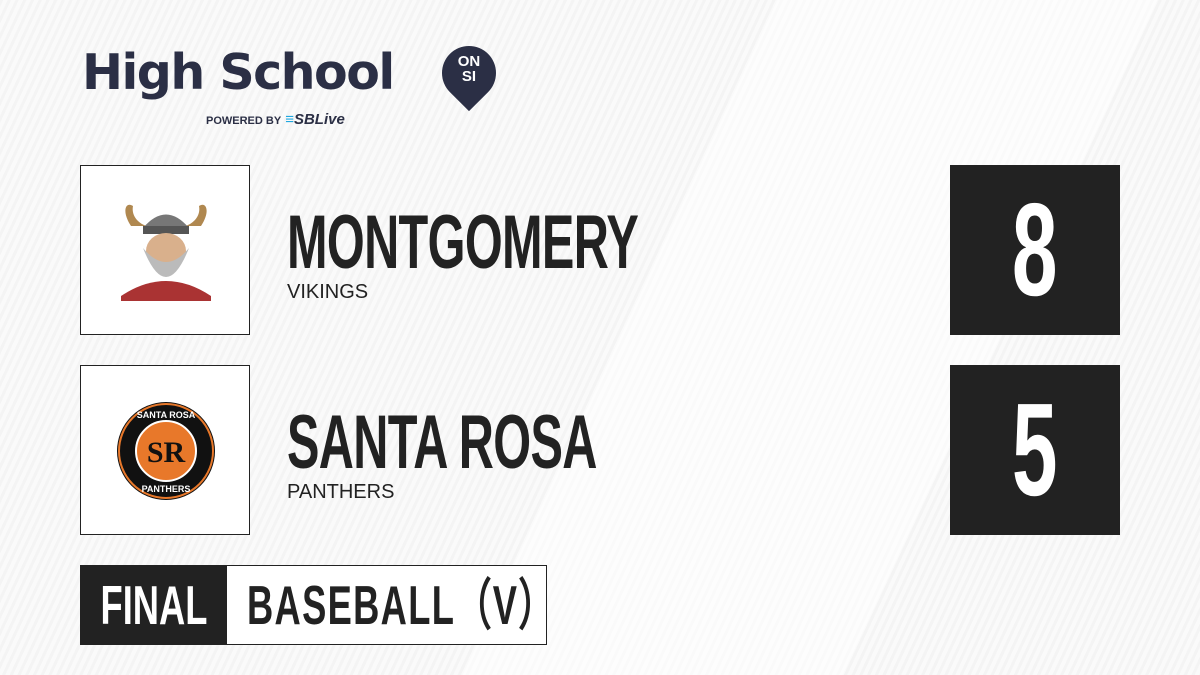 The width and height of the screenshot is (1200, 675). I want to click on brand-logo: High School ON SI POWERED BY ≡SBLive, so click(295, 81).